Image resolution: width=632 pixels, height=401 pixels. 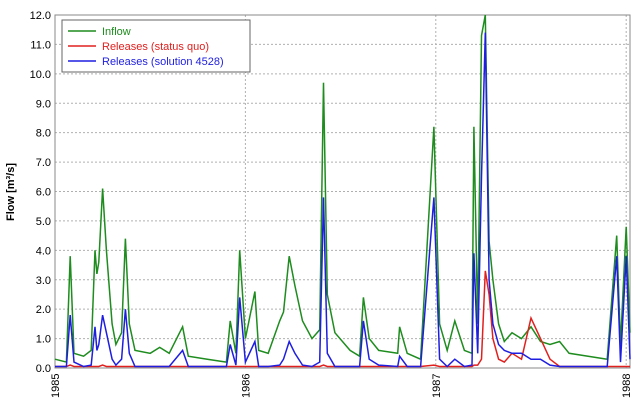 What do you see at coordinates (11, 192) in the screenshot?
I see `y-axis-label: Flow [m³/s]` at bounding box center [11, 192].